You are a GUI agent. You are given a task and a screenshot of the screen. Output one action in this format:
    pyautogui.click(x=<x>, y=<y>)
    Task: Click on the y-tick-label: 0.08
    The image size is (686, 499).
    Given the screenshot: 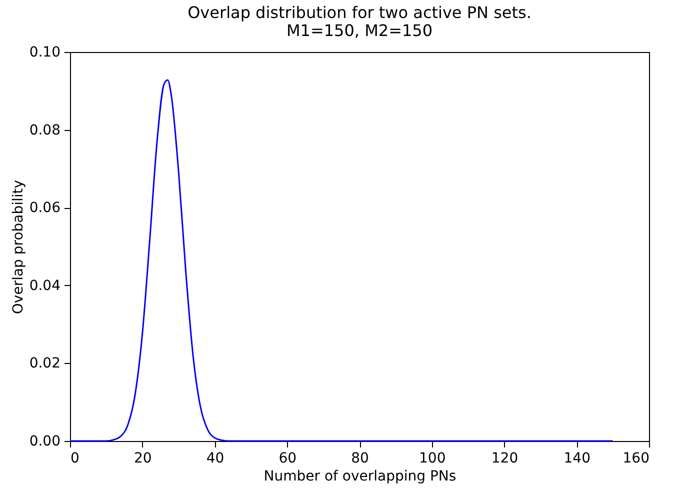 What is the action you would take?
    pyautogui.click(x=44, y=130)
    